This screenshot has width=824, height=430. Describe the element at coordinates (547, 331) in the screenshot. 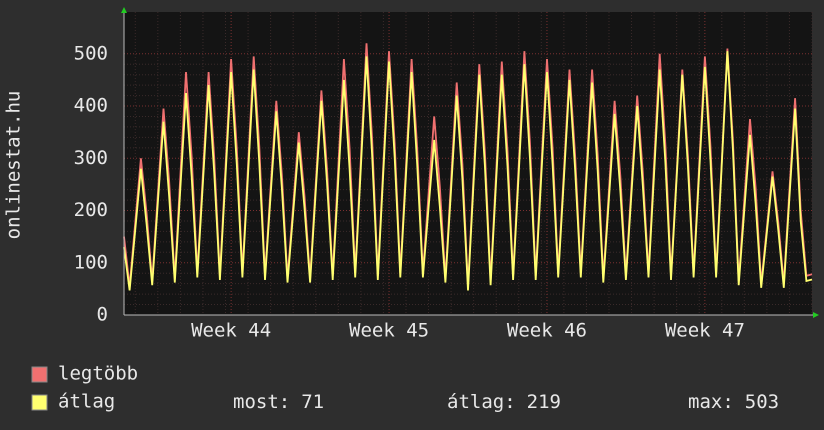

I see `x-tick-label: Week 46` at that location.